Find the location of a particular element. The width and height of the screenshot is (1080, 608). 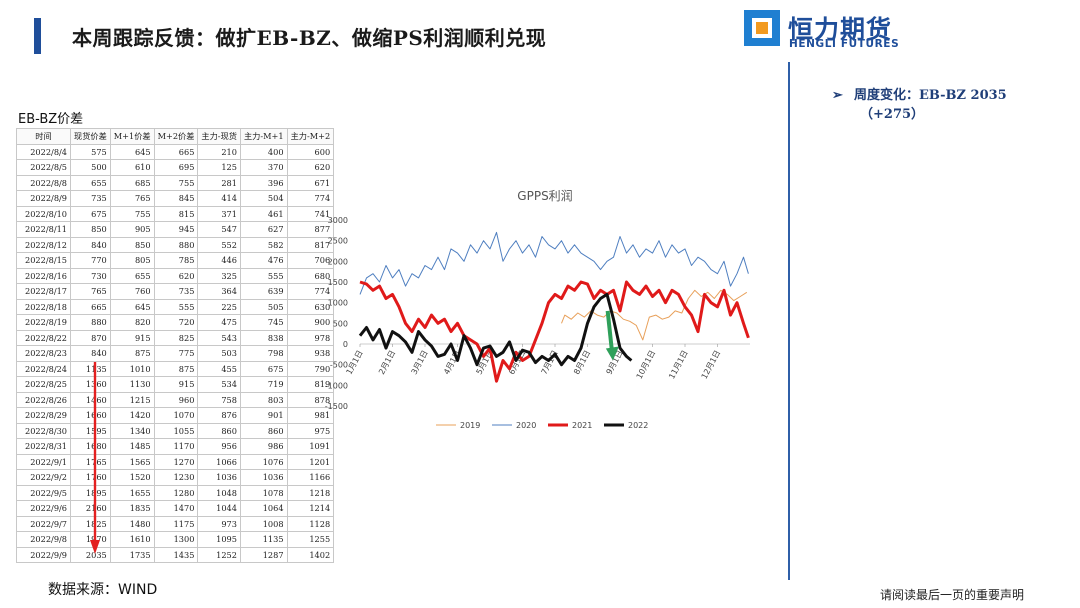

table-cell: 455 is located at coordinates (219, 368).